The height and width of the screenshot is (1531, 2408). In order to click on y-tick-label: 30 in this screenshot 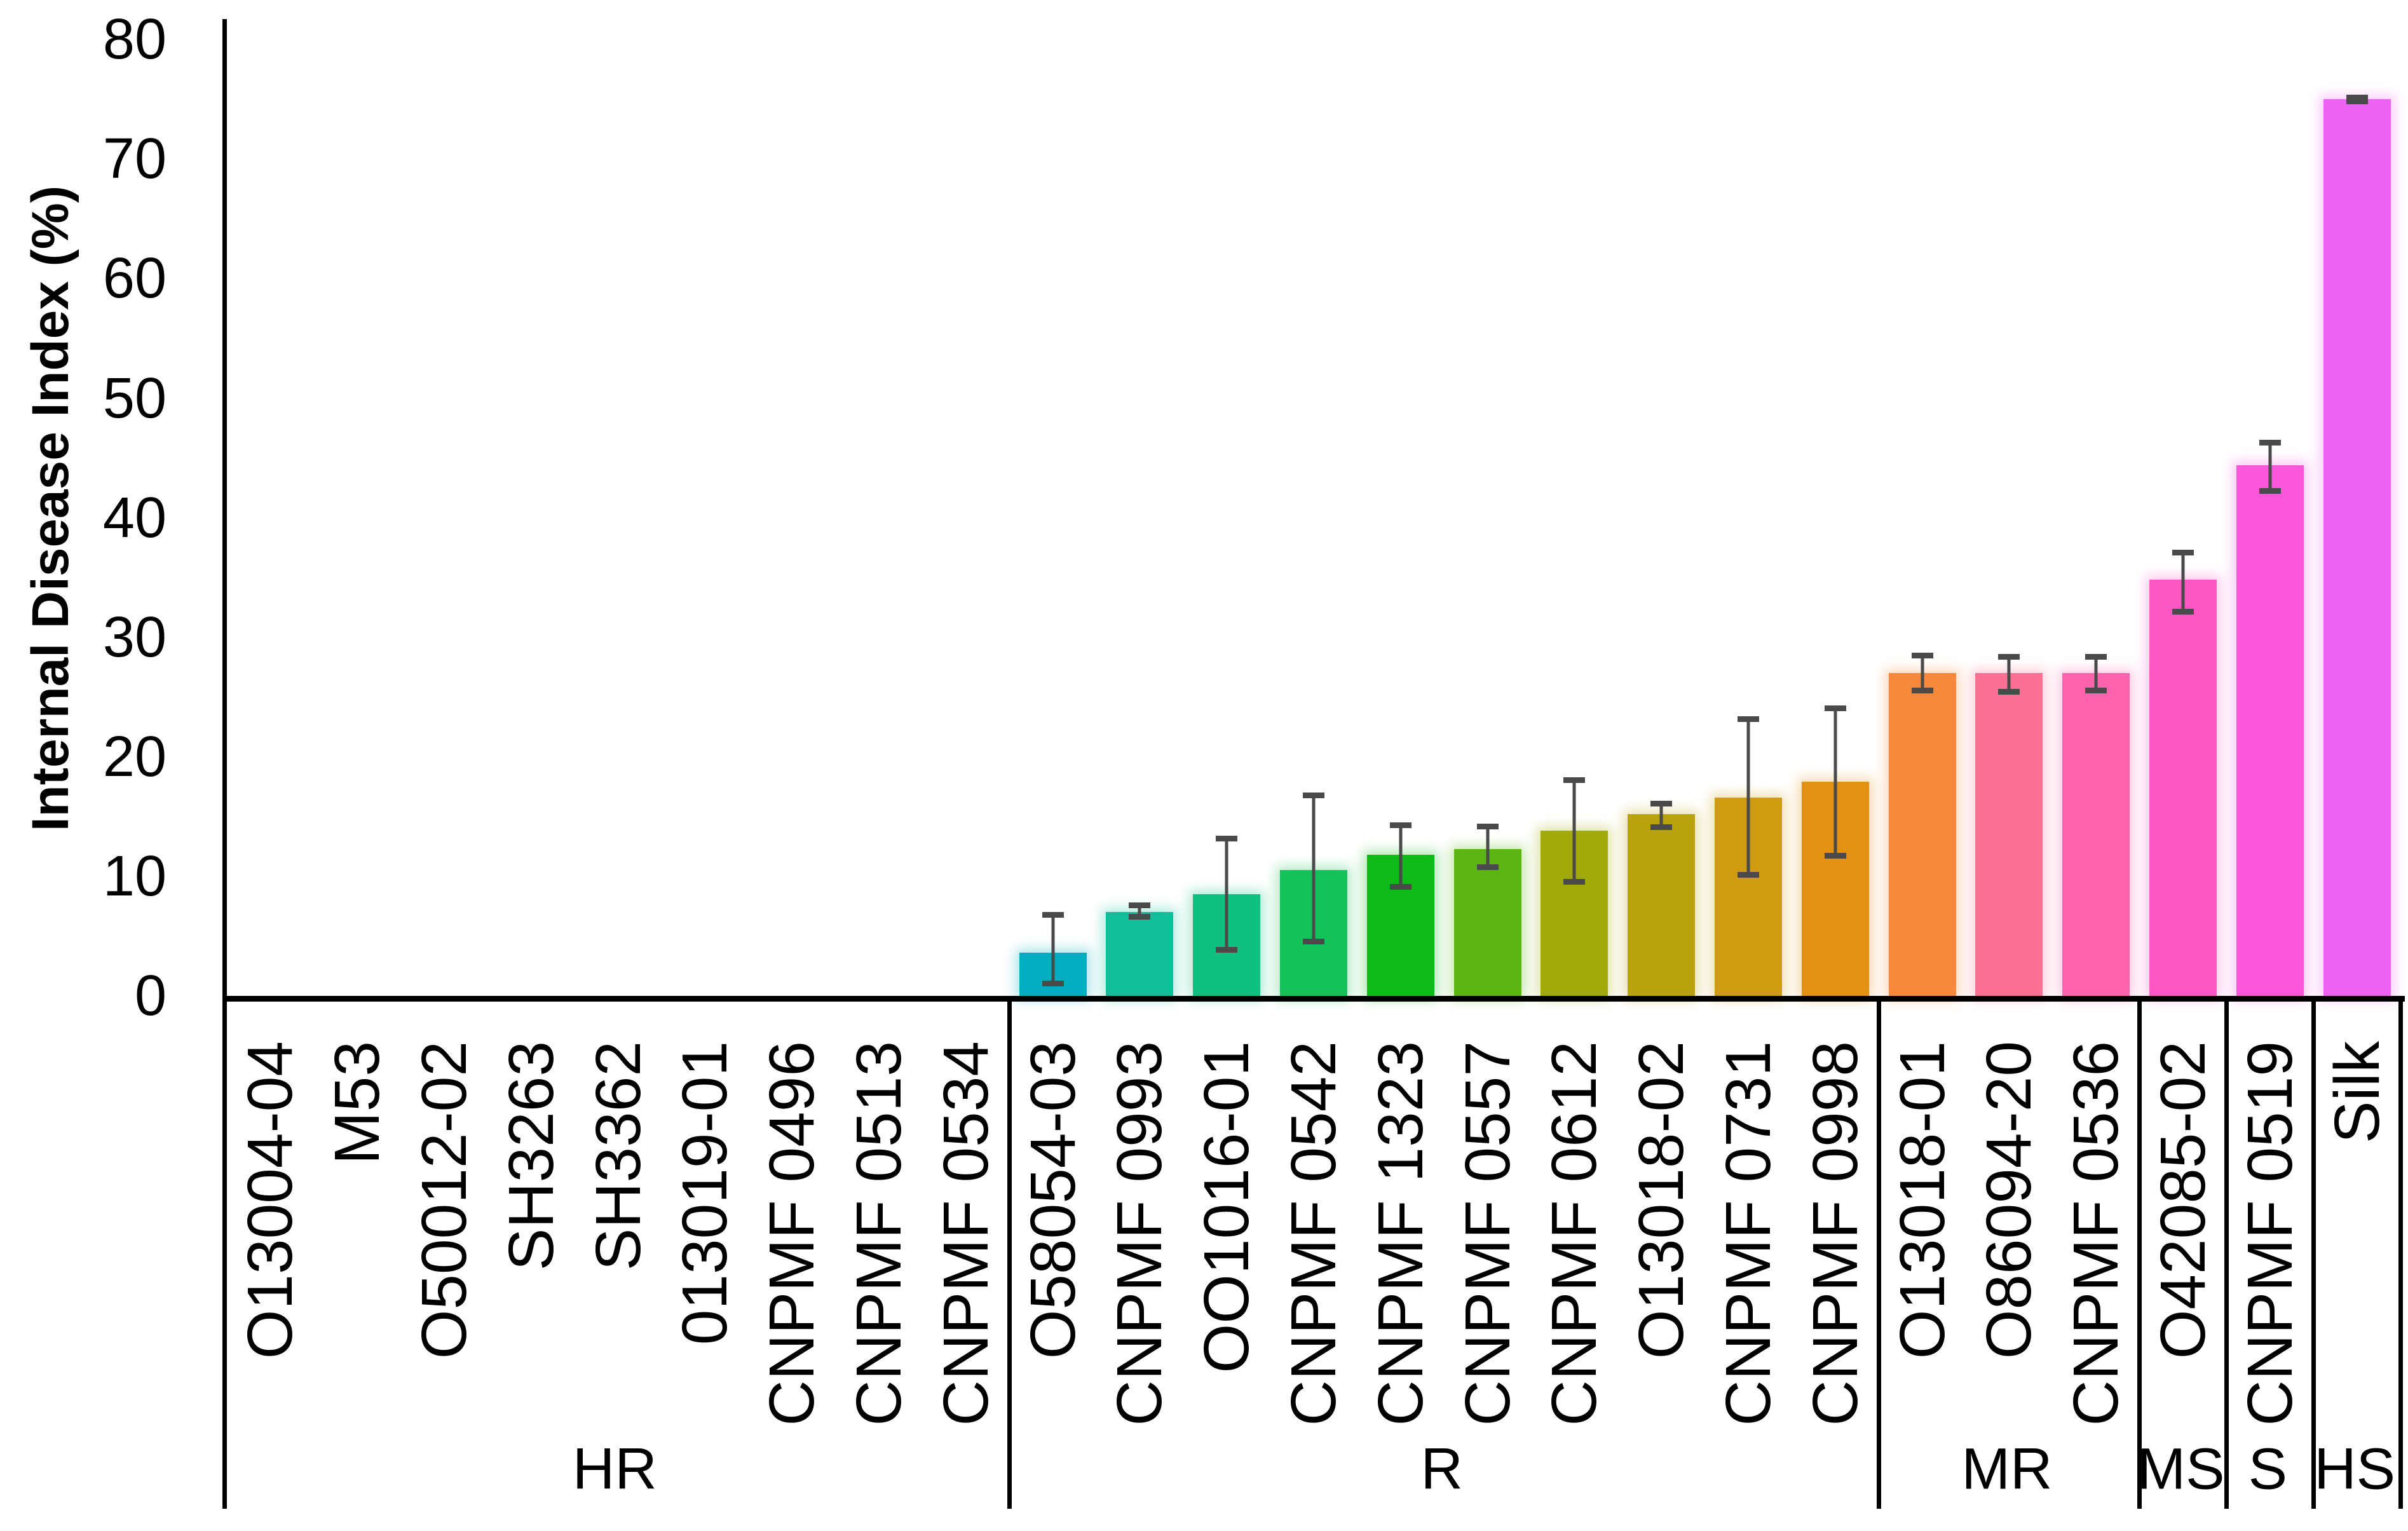, I will do `click(134, 637)`.